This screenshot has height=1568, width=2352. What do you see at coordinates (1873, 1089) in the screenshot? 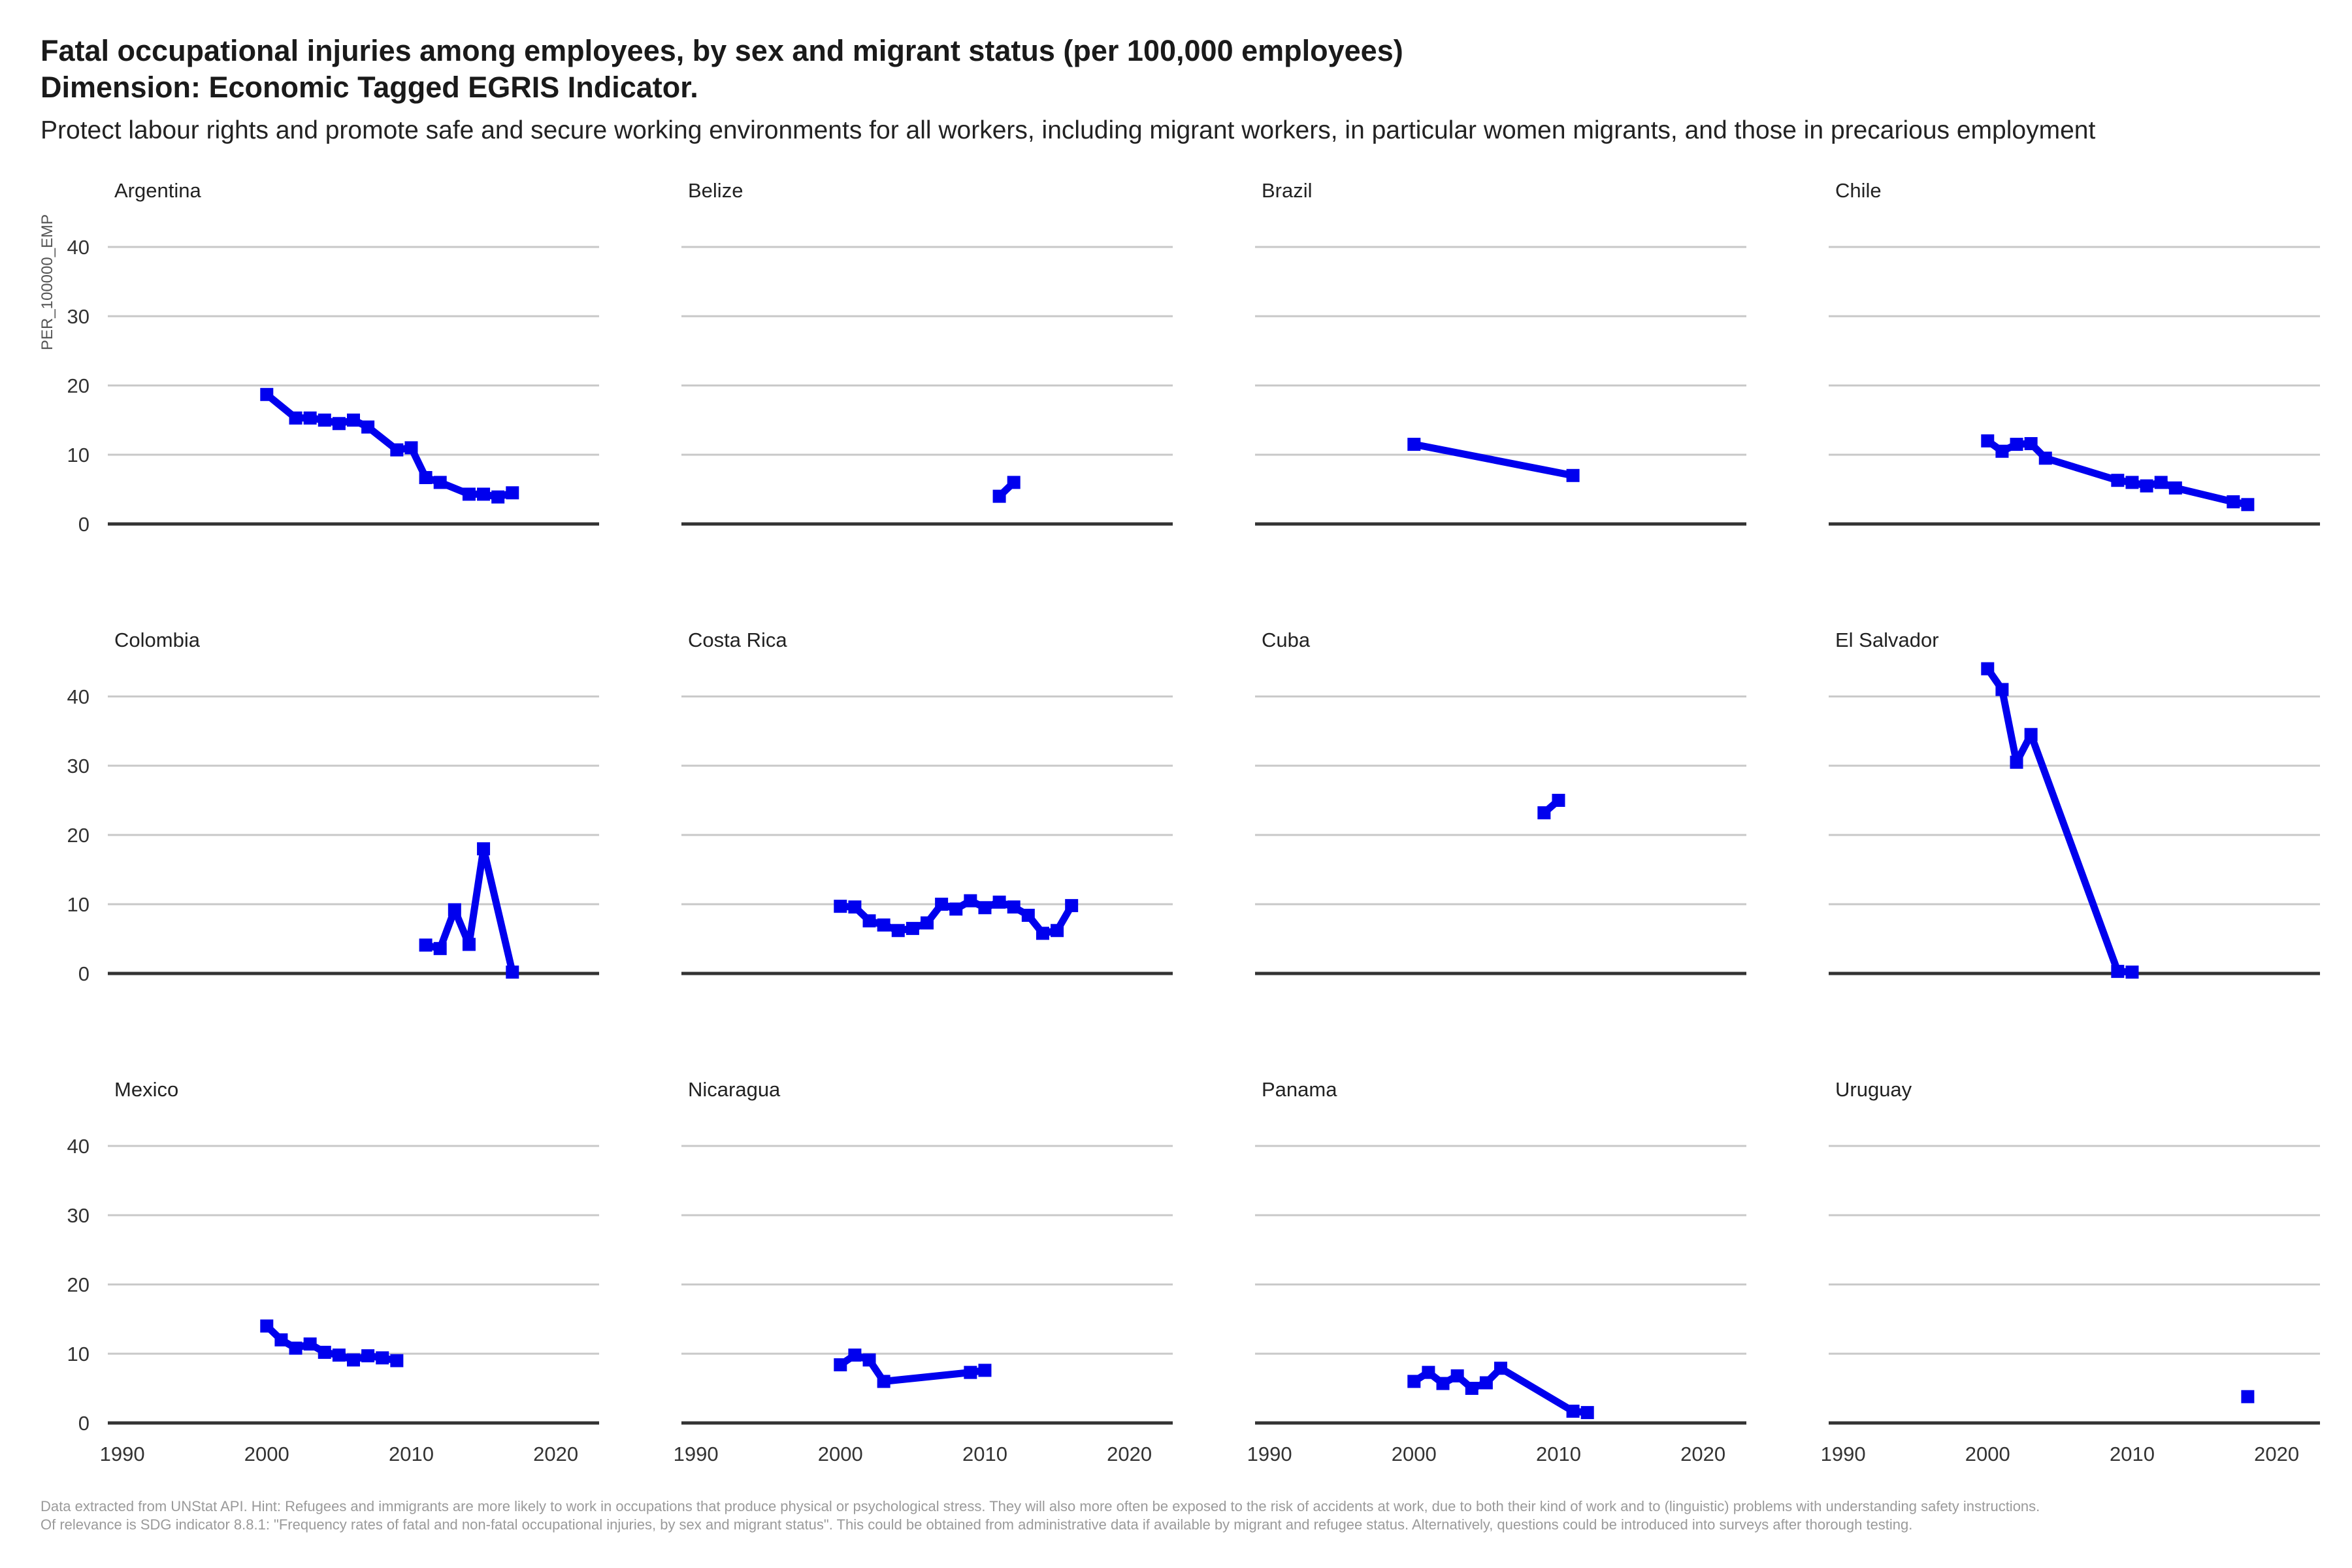
I see `panel-title-uruguay: Uruguay` at bounding box center [1873, 1089].